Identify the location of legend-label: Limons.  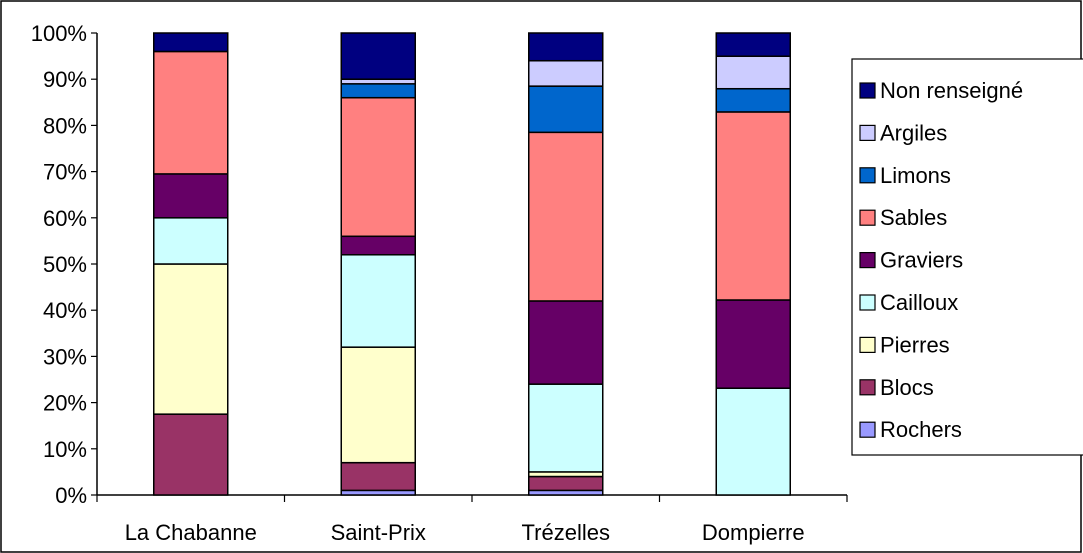
(915, 175).